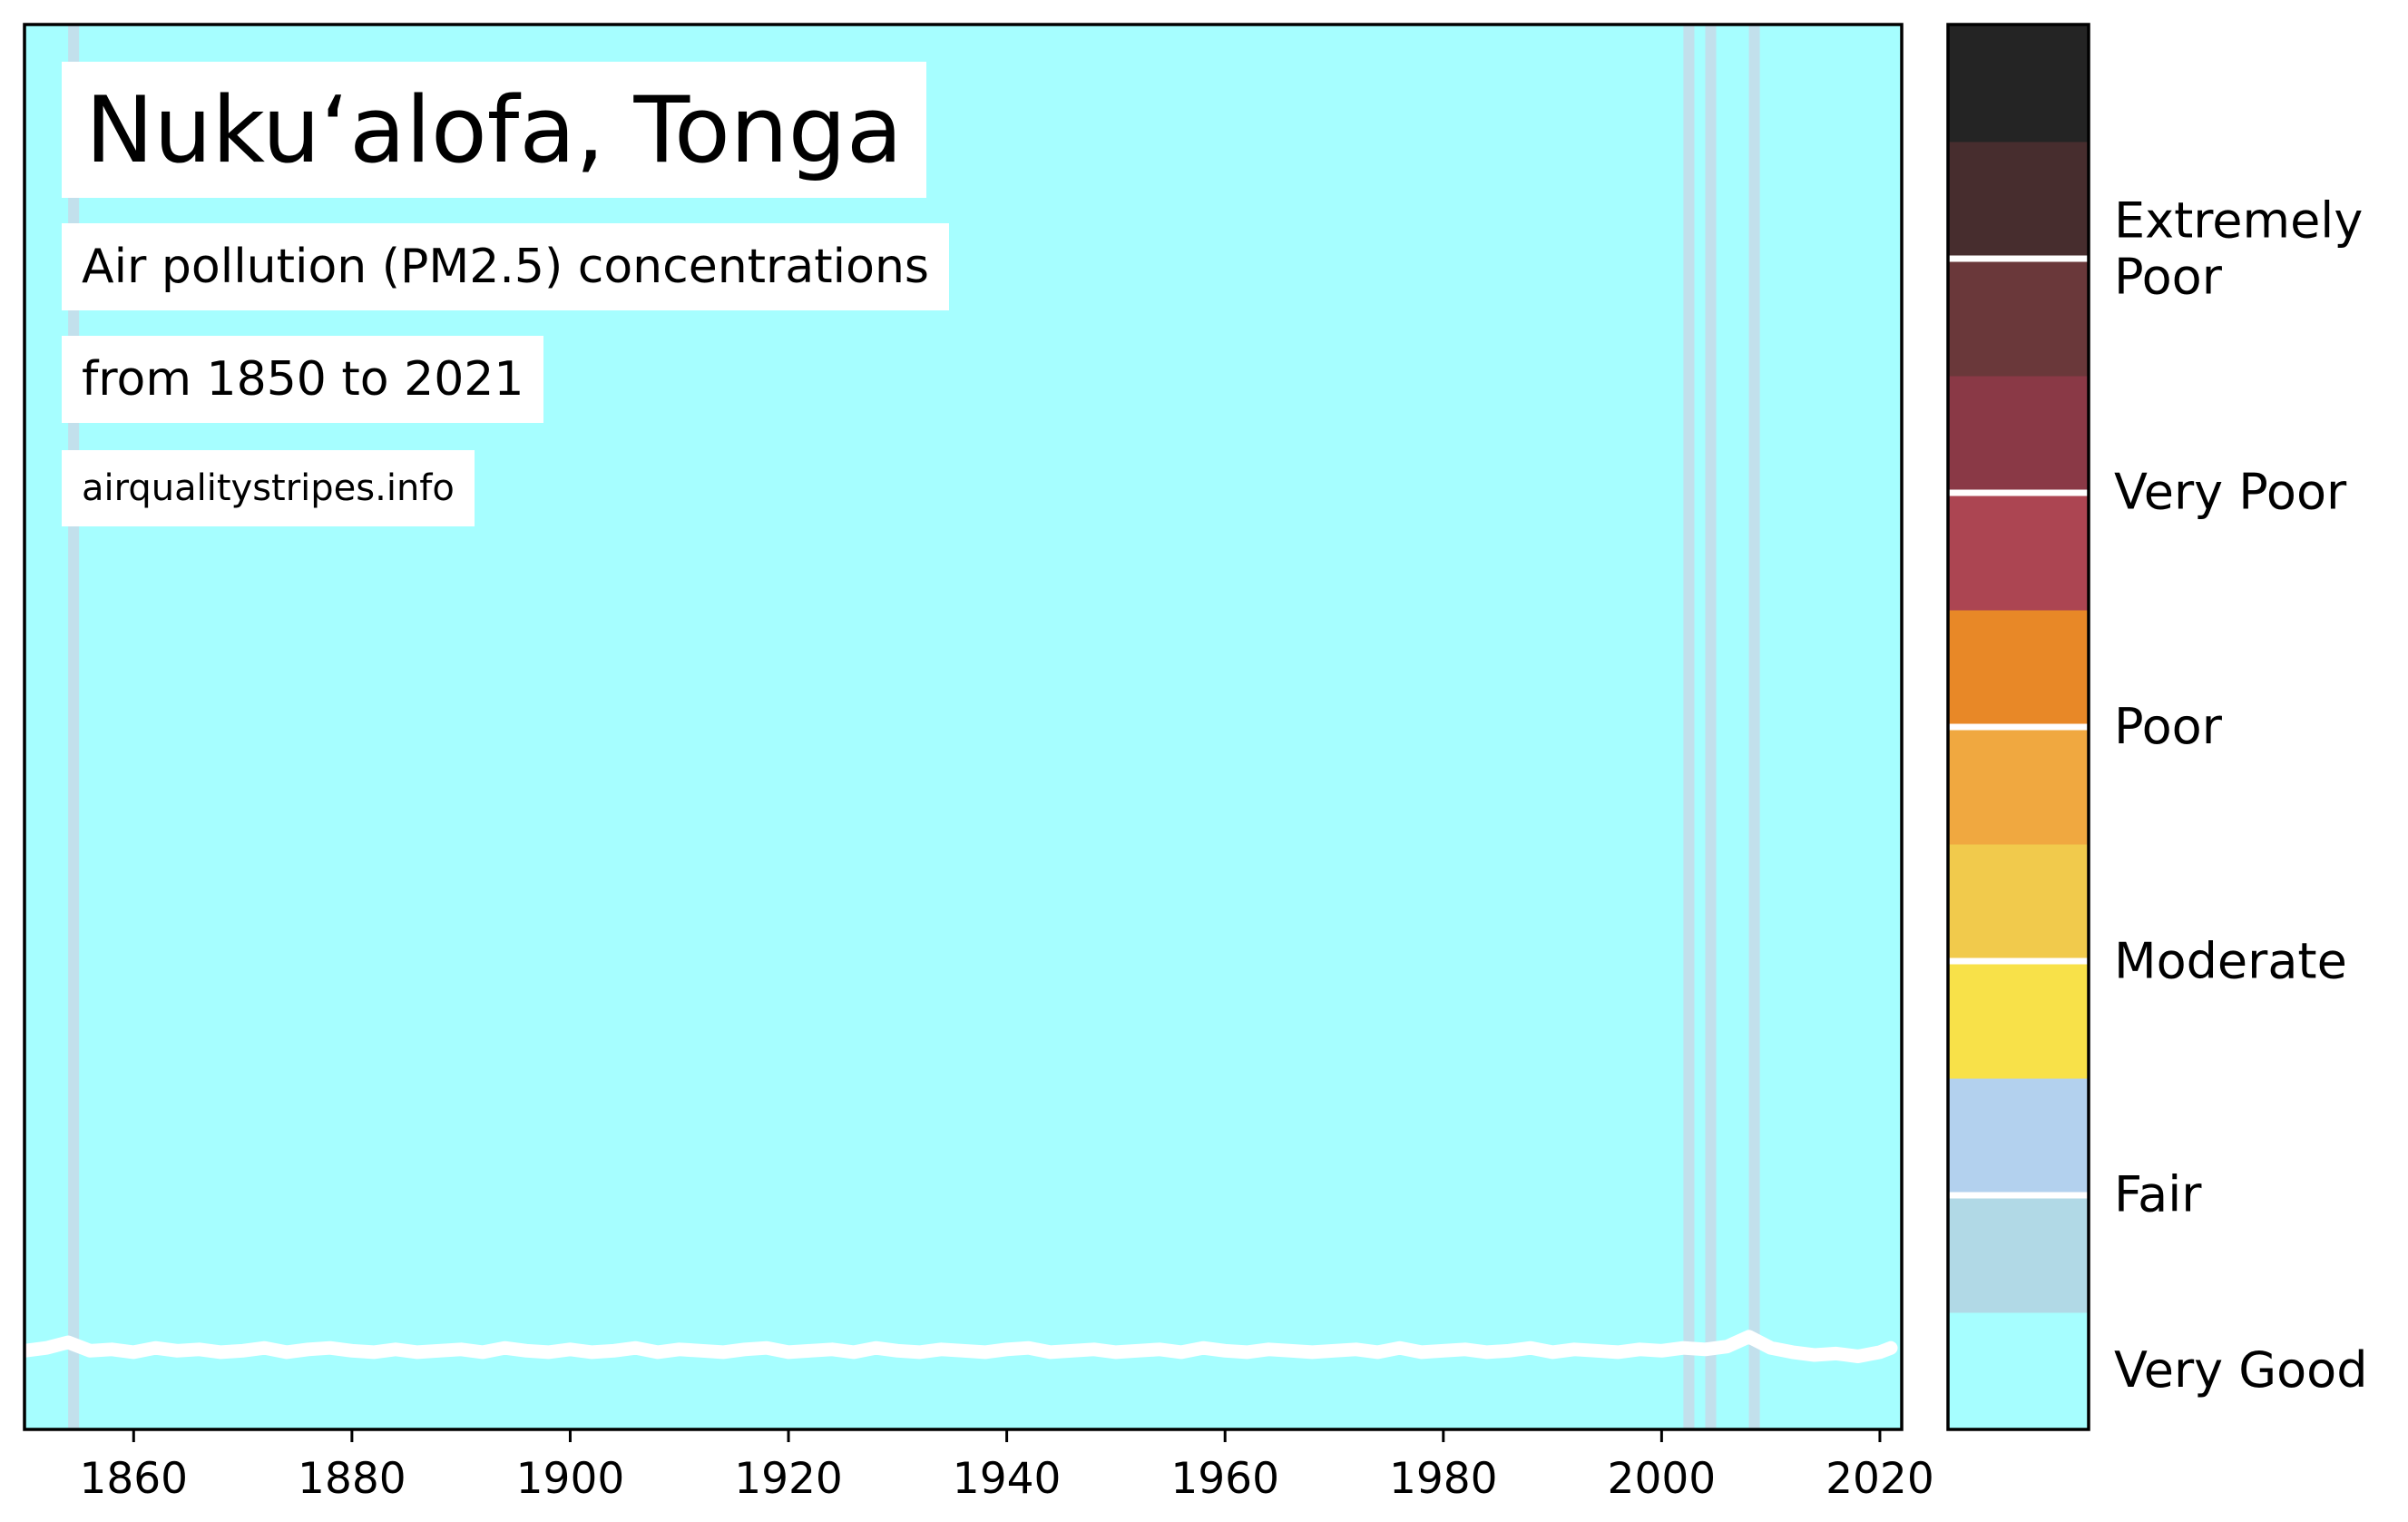 The image size is (2408, 1522). What do you see at coordinates (1754, 727) in the screenshot?
I see `stripe-2008` at bounding box center [1754, 727].